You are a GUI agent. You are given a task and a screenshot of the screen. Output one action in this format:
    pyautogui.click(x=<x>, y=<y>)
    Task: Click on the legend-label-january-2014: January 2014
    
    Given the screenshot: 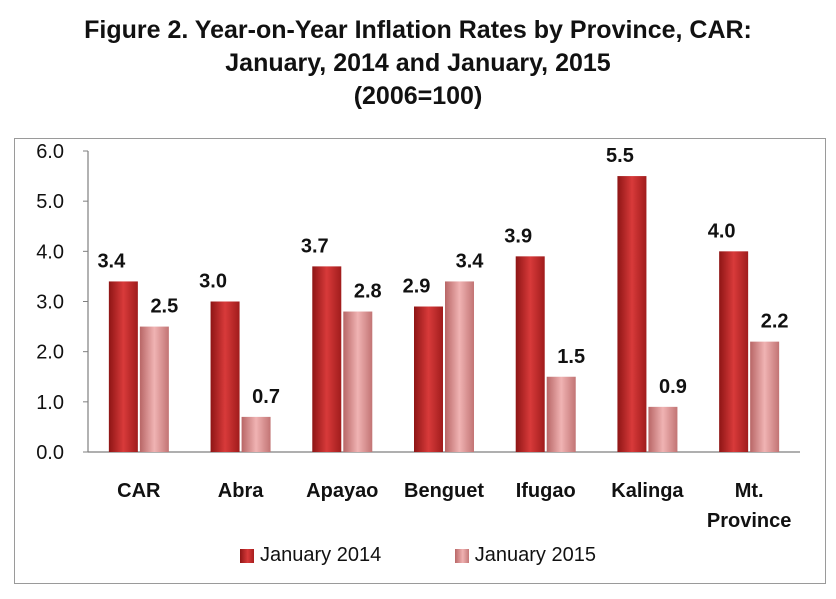 What is the action you would take?
    pyautogui.click(x=321, y=555)
    